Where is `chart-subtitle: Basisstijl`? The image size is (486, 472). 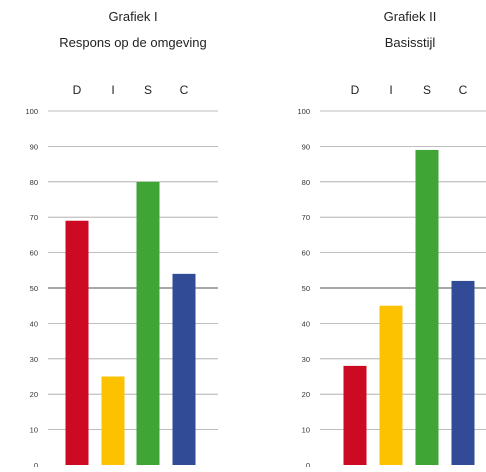
chart-subtitle: Basisstijl is located at coordinates (410, 42).